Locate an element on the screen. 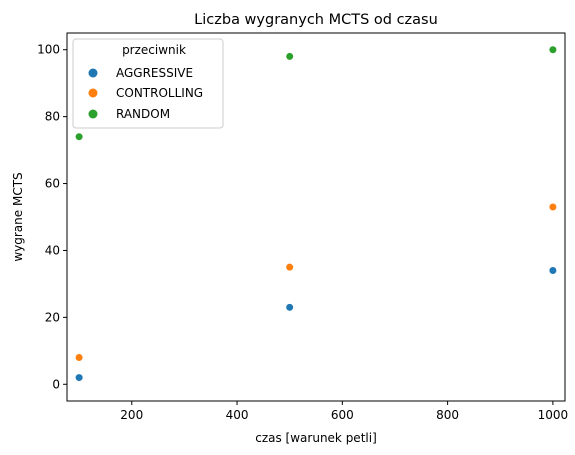 The height and width of the screenshot is (455, 575). y-axis-label: wygrane MCTS is located at coordinates (18, 216).